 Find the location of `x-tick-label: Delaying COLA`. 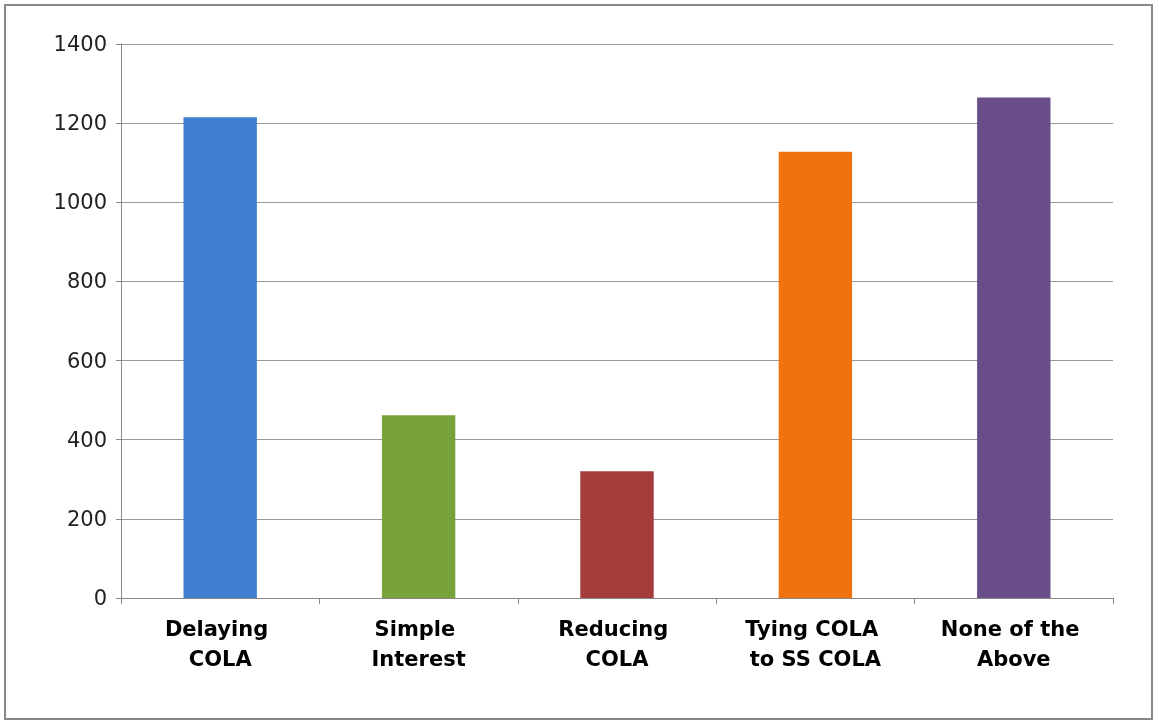

x-tick-label: Delaying COLA is located at coordinates (220, 644).